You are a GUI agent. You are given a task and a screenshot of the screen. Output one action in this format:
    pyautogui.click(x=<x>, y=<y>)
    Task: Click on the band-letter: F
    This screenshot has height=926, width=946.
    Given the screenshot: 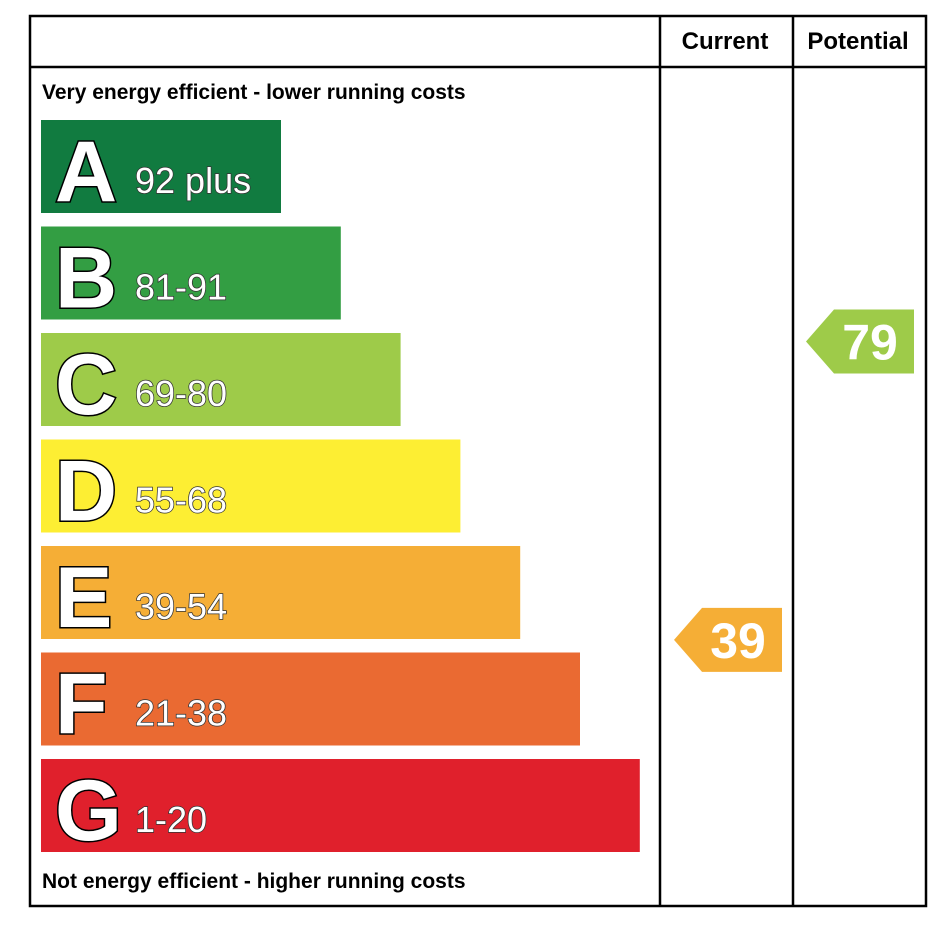 What is the action you would take?
    pyautogui.click(x=81, y=705)
    